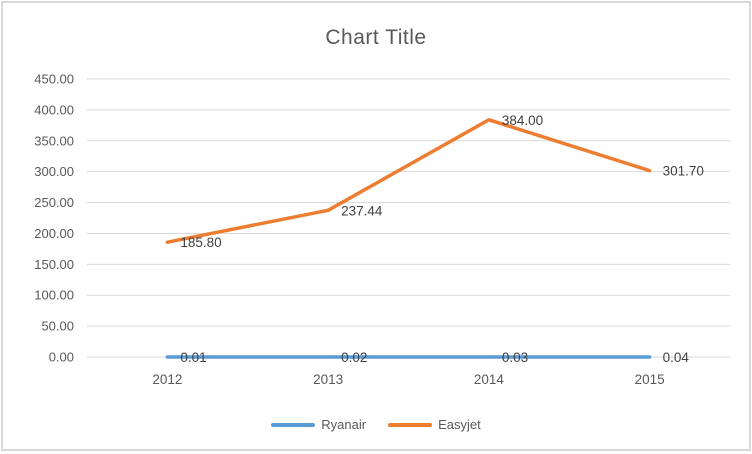 The height and width of the screenshot is (454, 752). Describe the element at coordinates (57, 326) in the screenshot. I see `y-axis-tick-label: 50.00` at that location.